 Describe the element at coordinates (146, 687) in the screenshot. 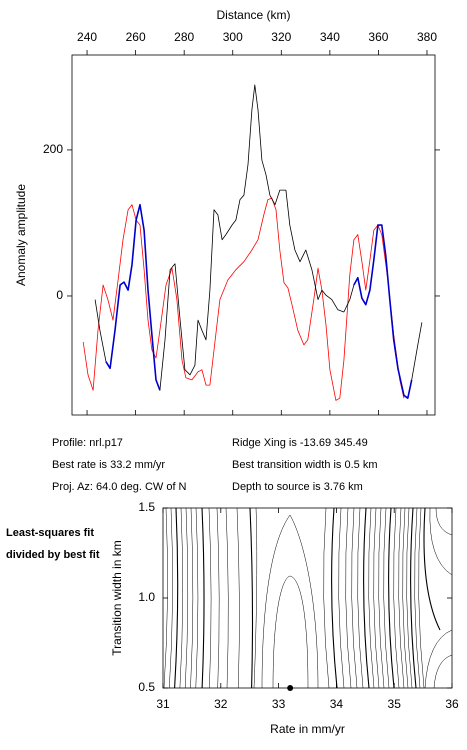

I see `y-tick-label: 0.5` at that location.